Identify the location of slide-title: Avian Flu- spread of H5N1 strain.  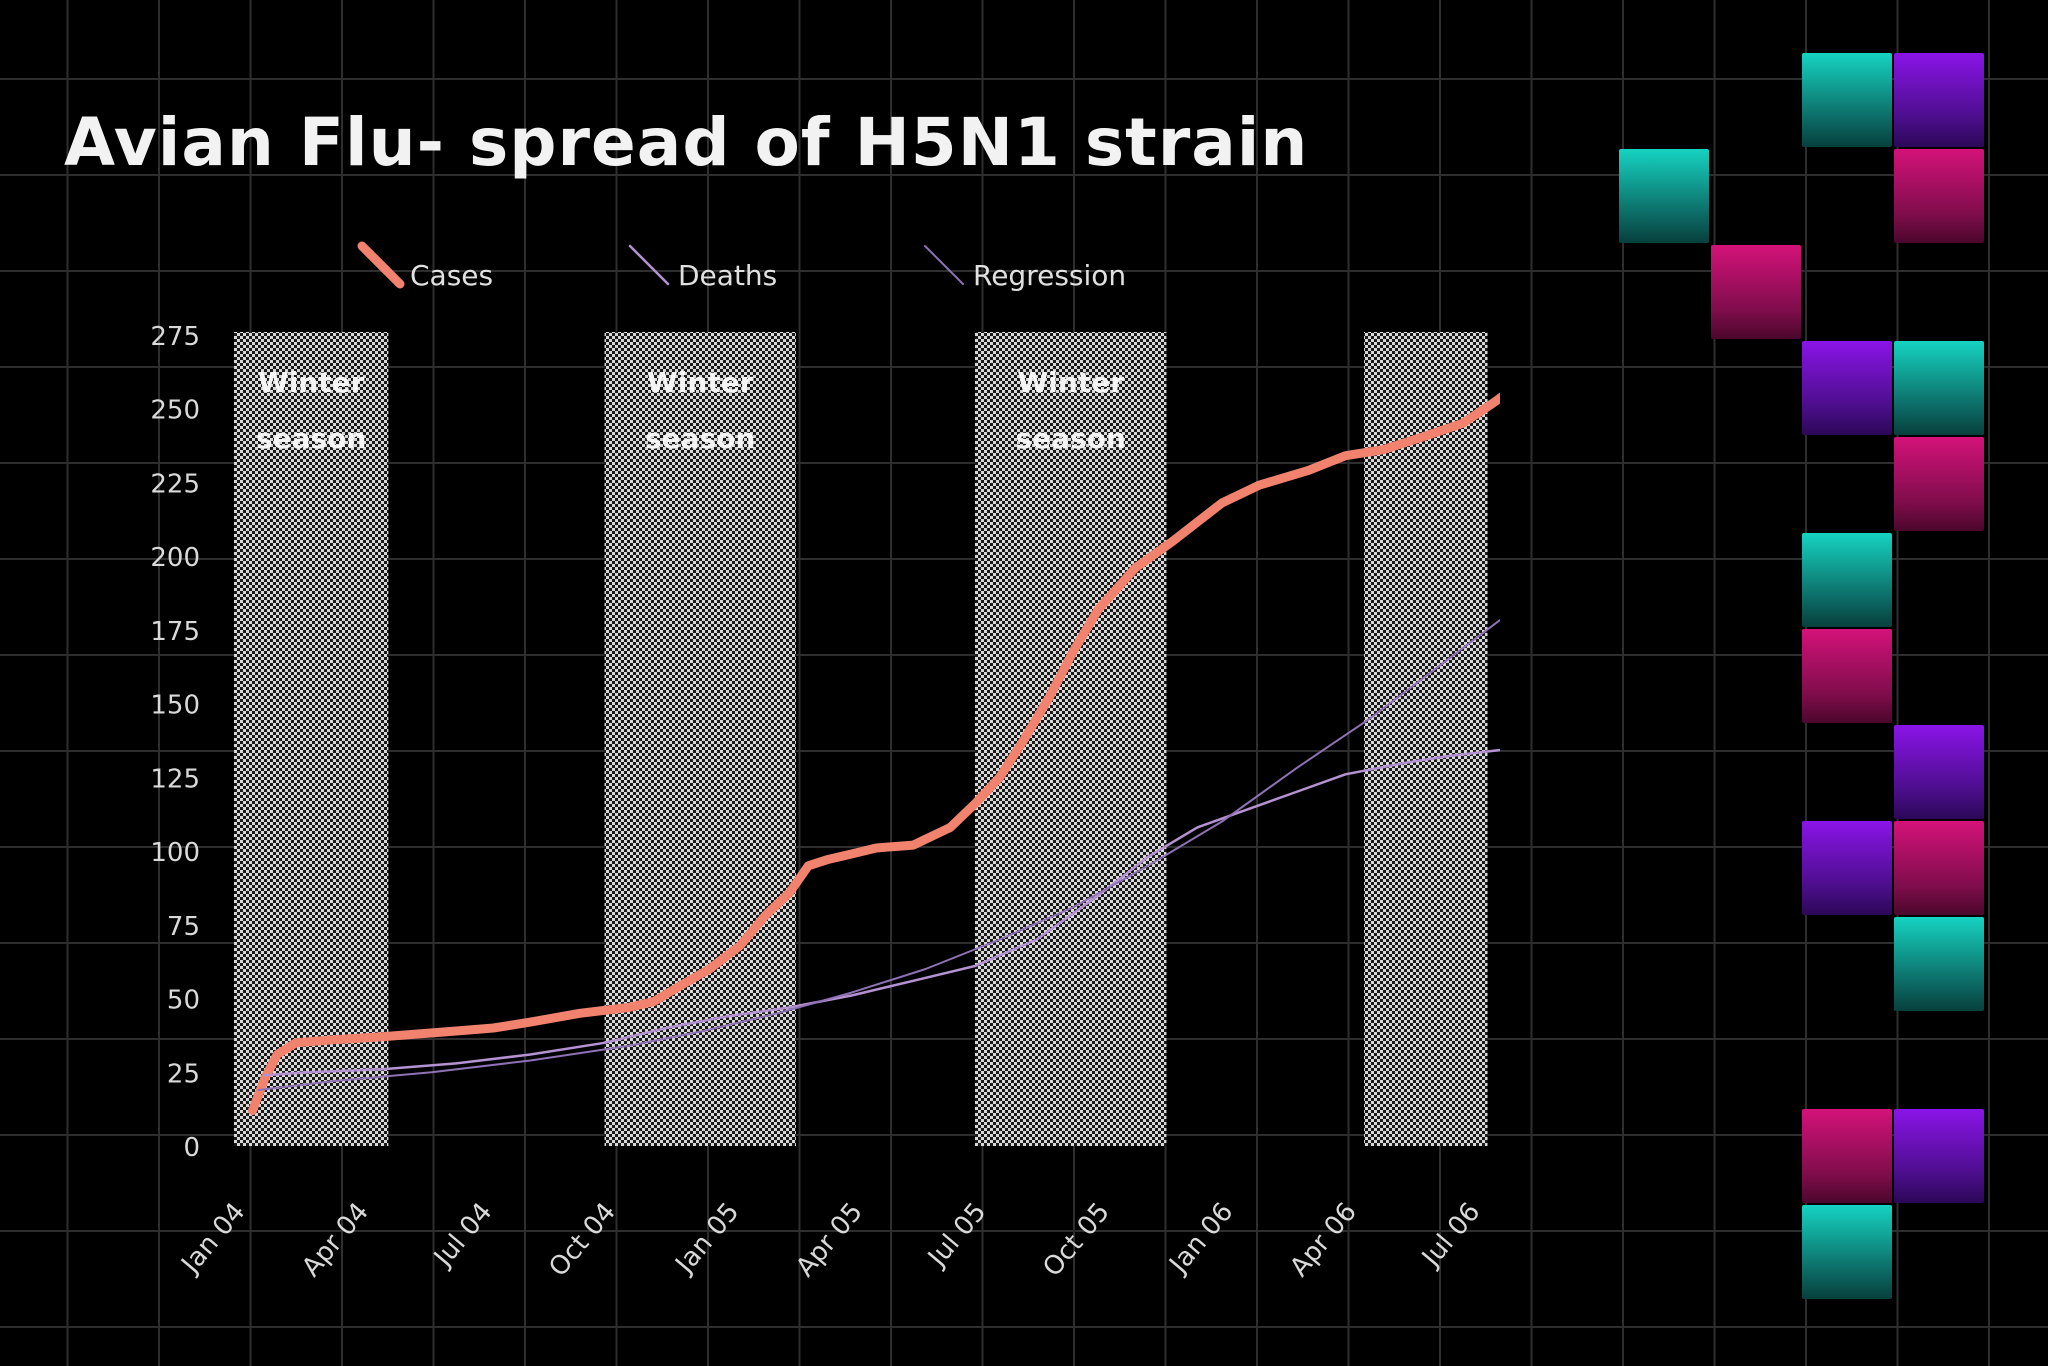
(686, 142).